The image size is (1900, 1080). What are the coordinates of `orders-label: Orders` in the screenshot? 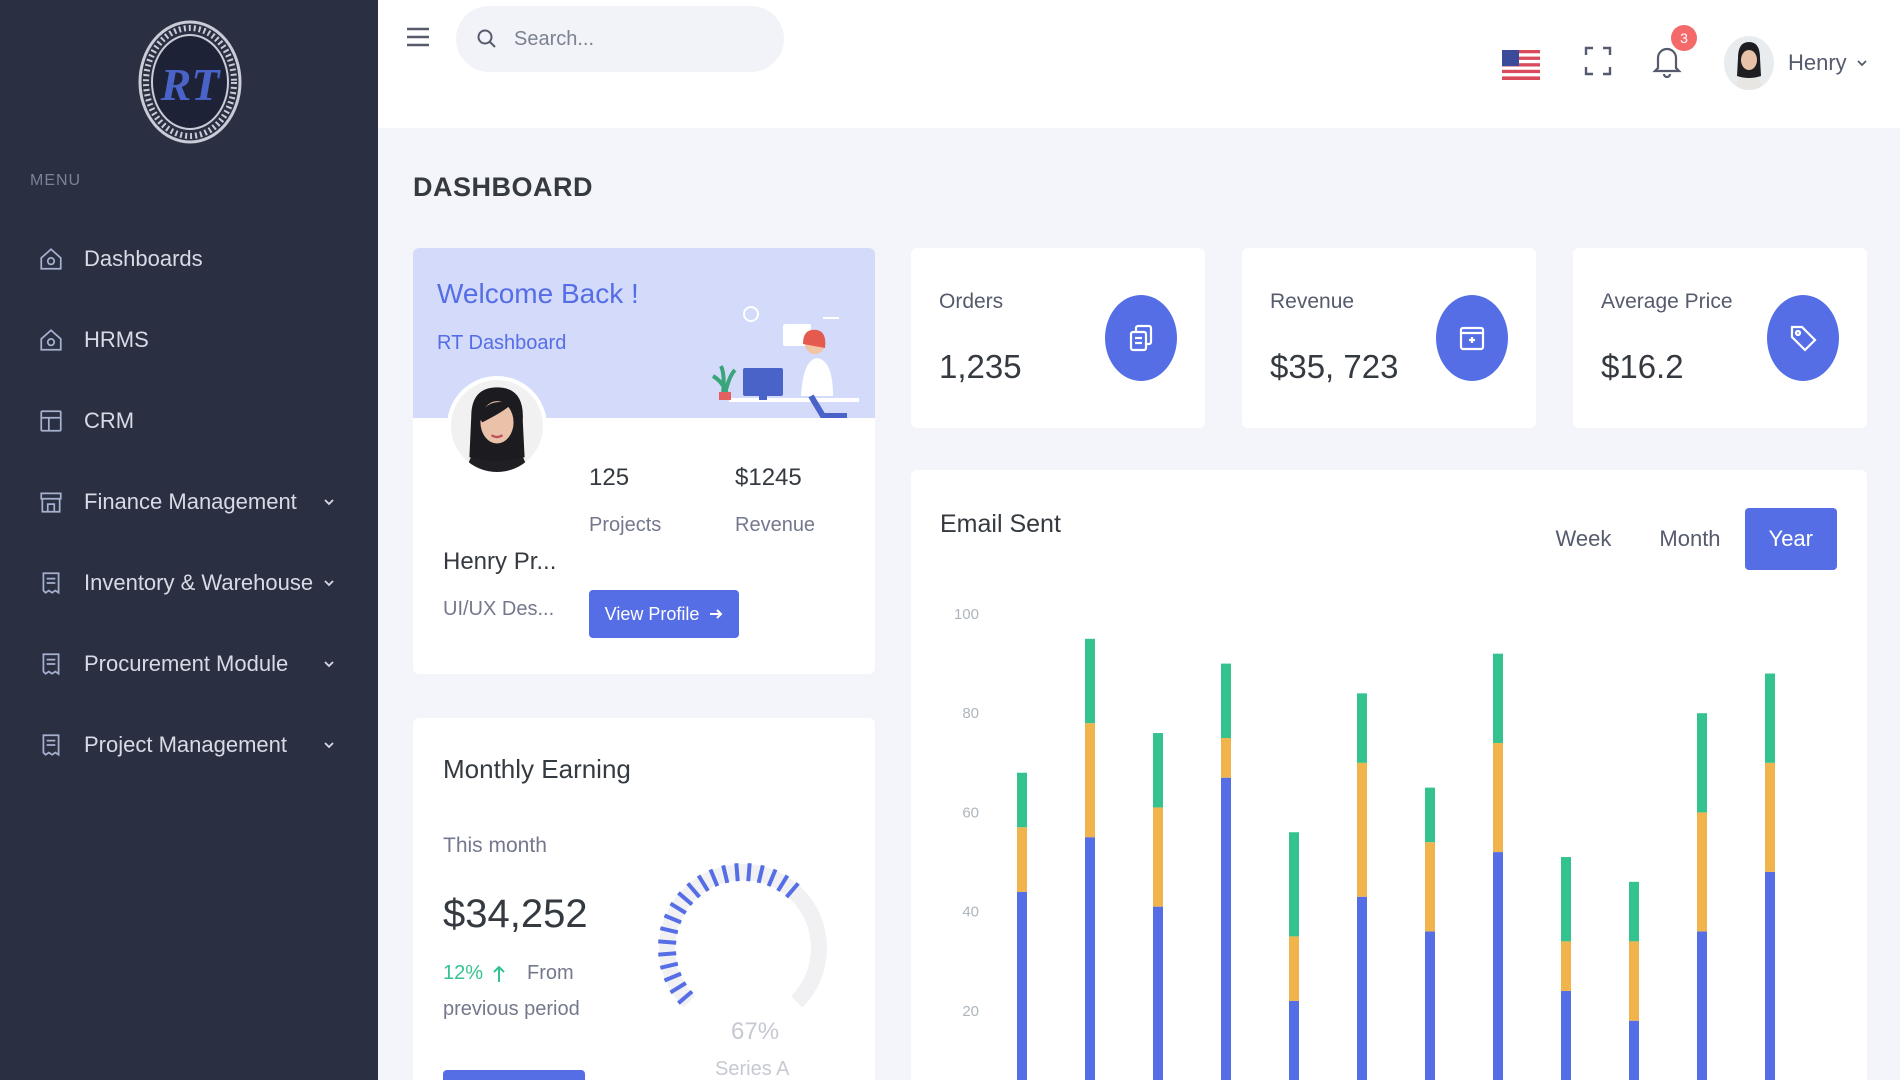 It's located at (971, 301).